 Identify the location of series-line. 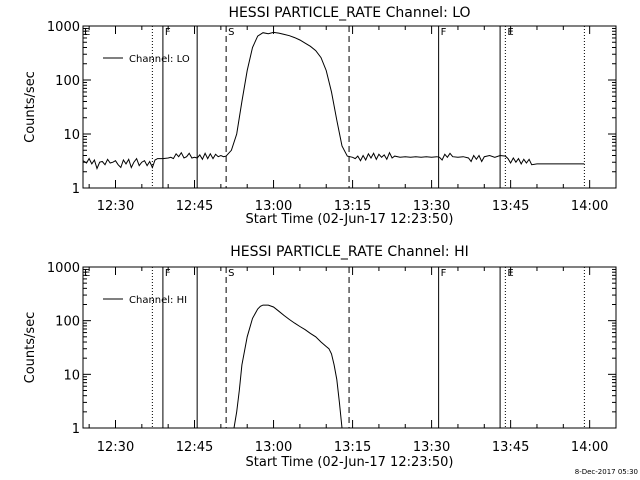
(288, 366).